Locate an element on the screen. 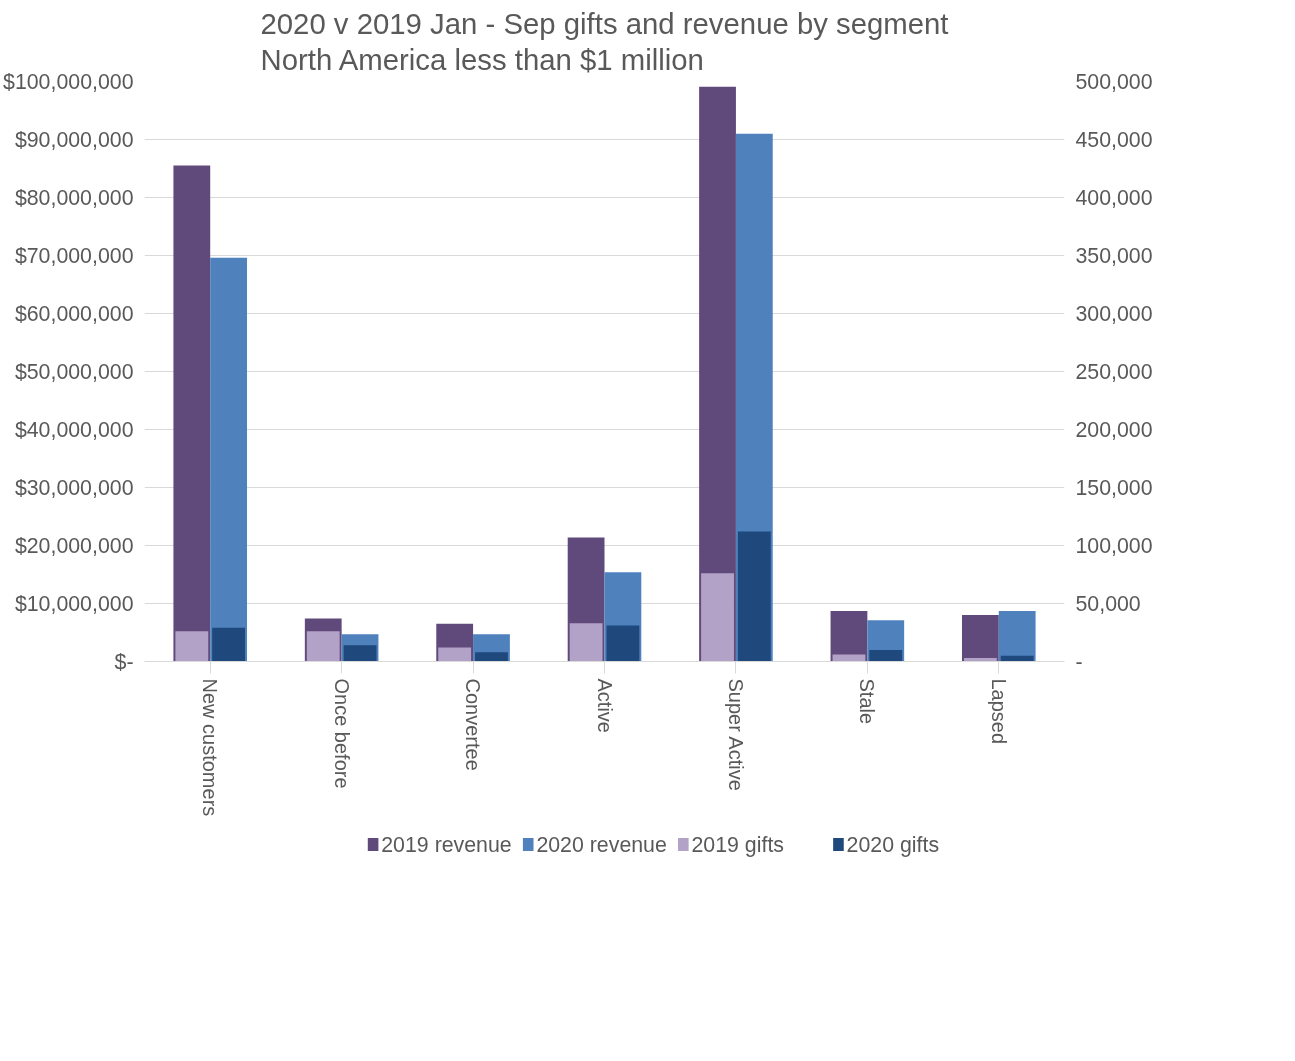  y-tick-label: $- is located at coordinates (124, 661).